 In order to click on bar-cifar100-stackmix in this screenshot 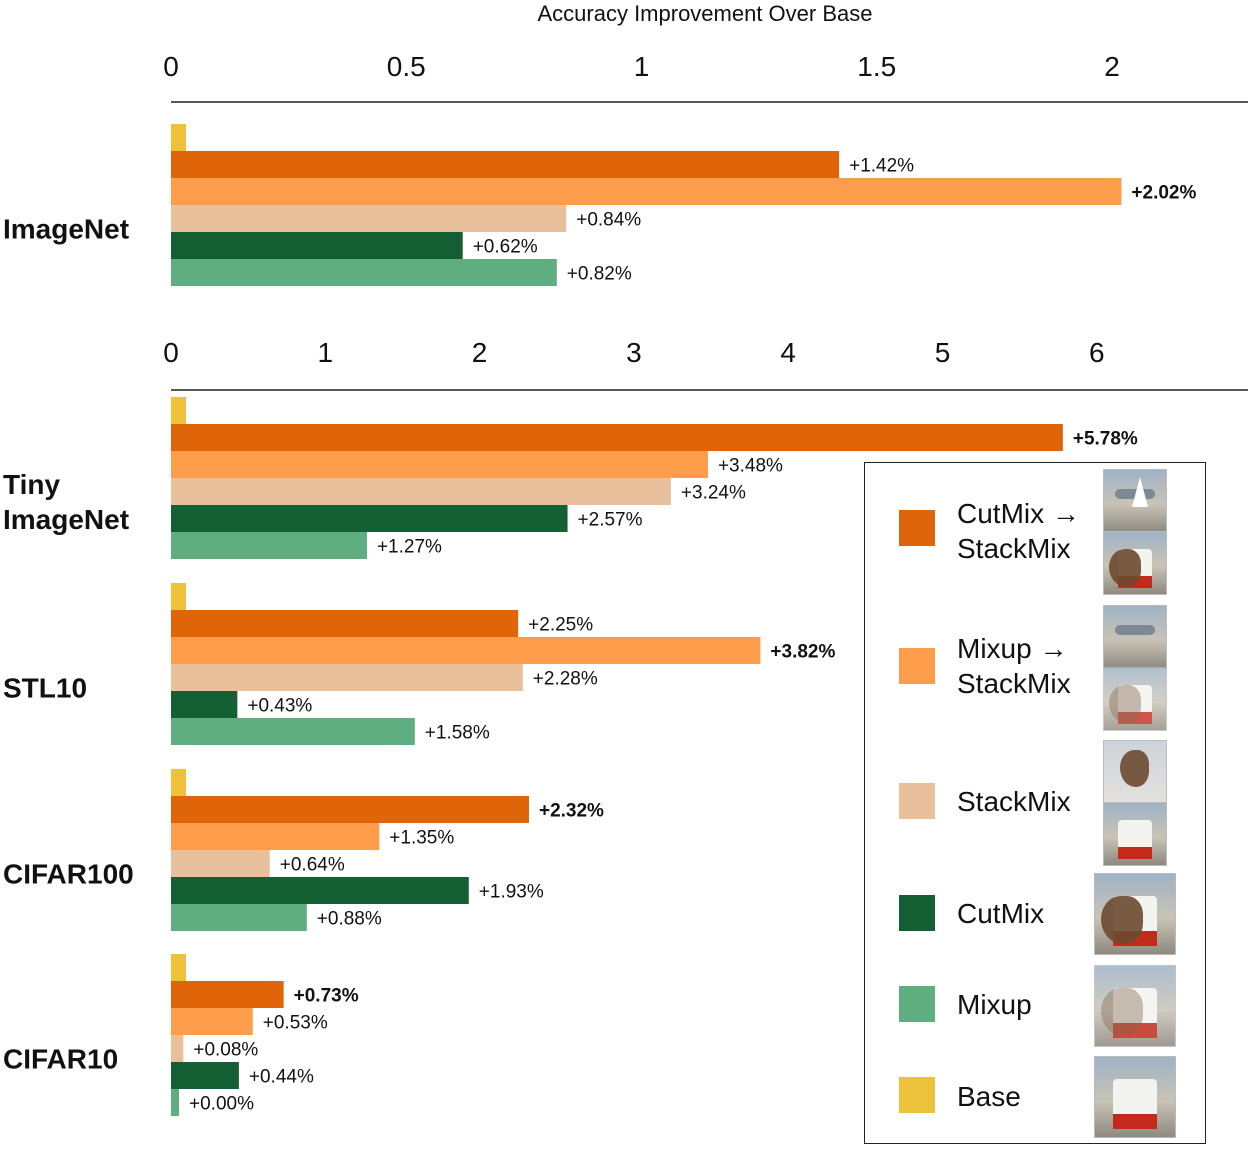, I will do `click(220, 863)`.